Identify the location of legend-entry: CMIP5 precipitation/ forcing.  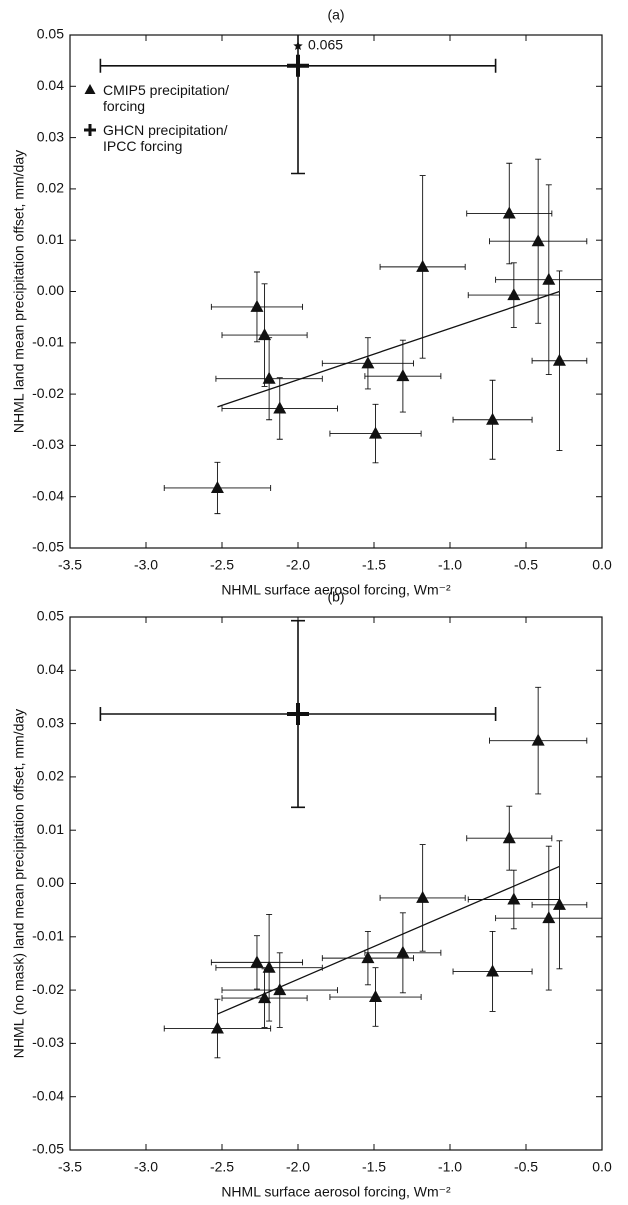
(166, 98).